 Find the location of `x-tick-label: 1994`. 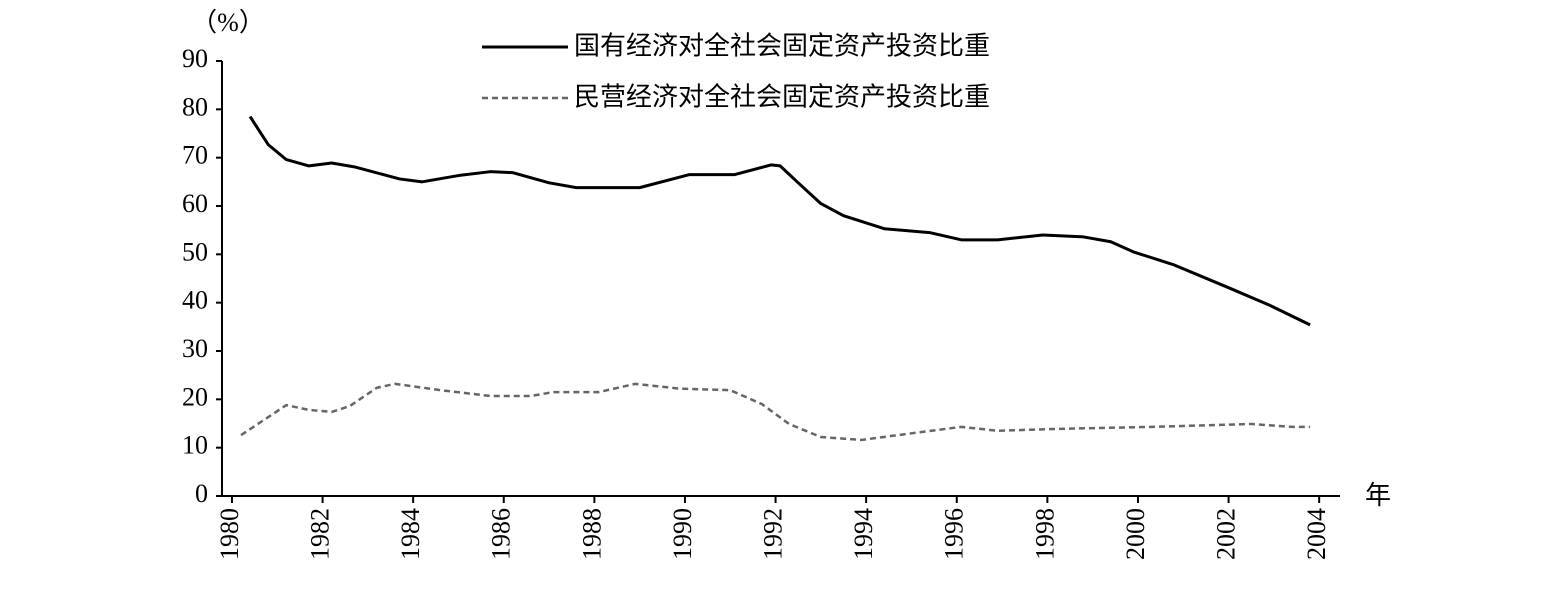

x-tick-label: 1994 is located at coordinates (863, 534).